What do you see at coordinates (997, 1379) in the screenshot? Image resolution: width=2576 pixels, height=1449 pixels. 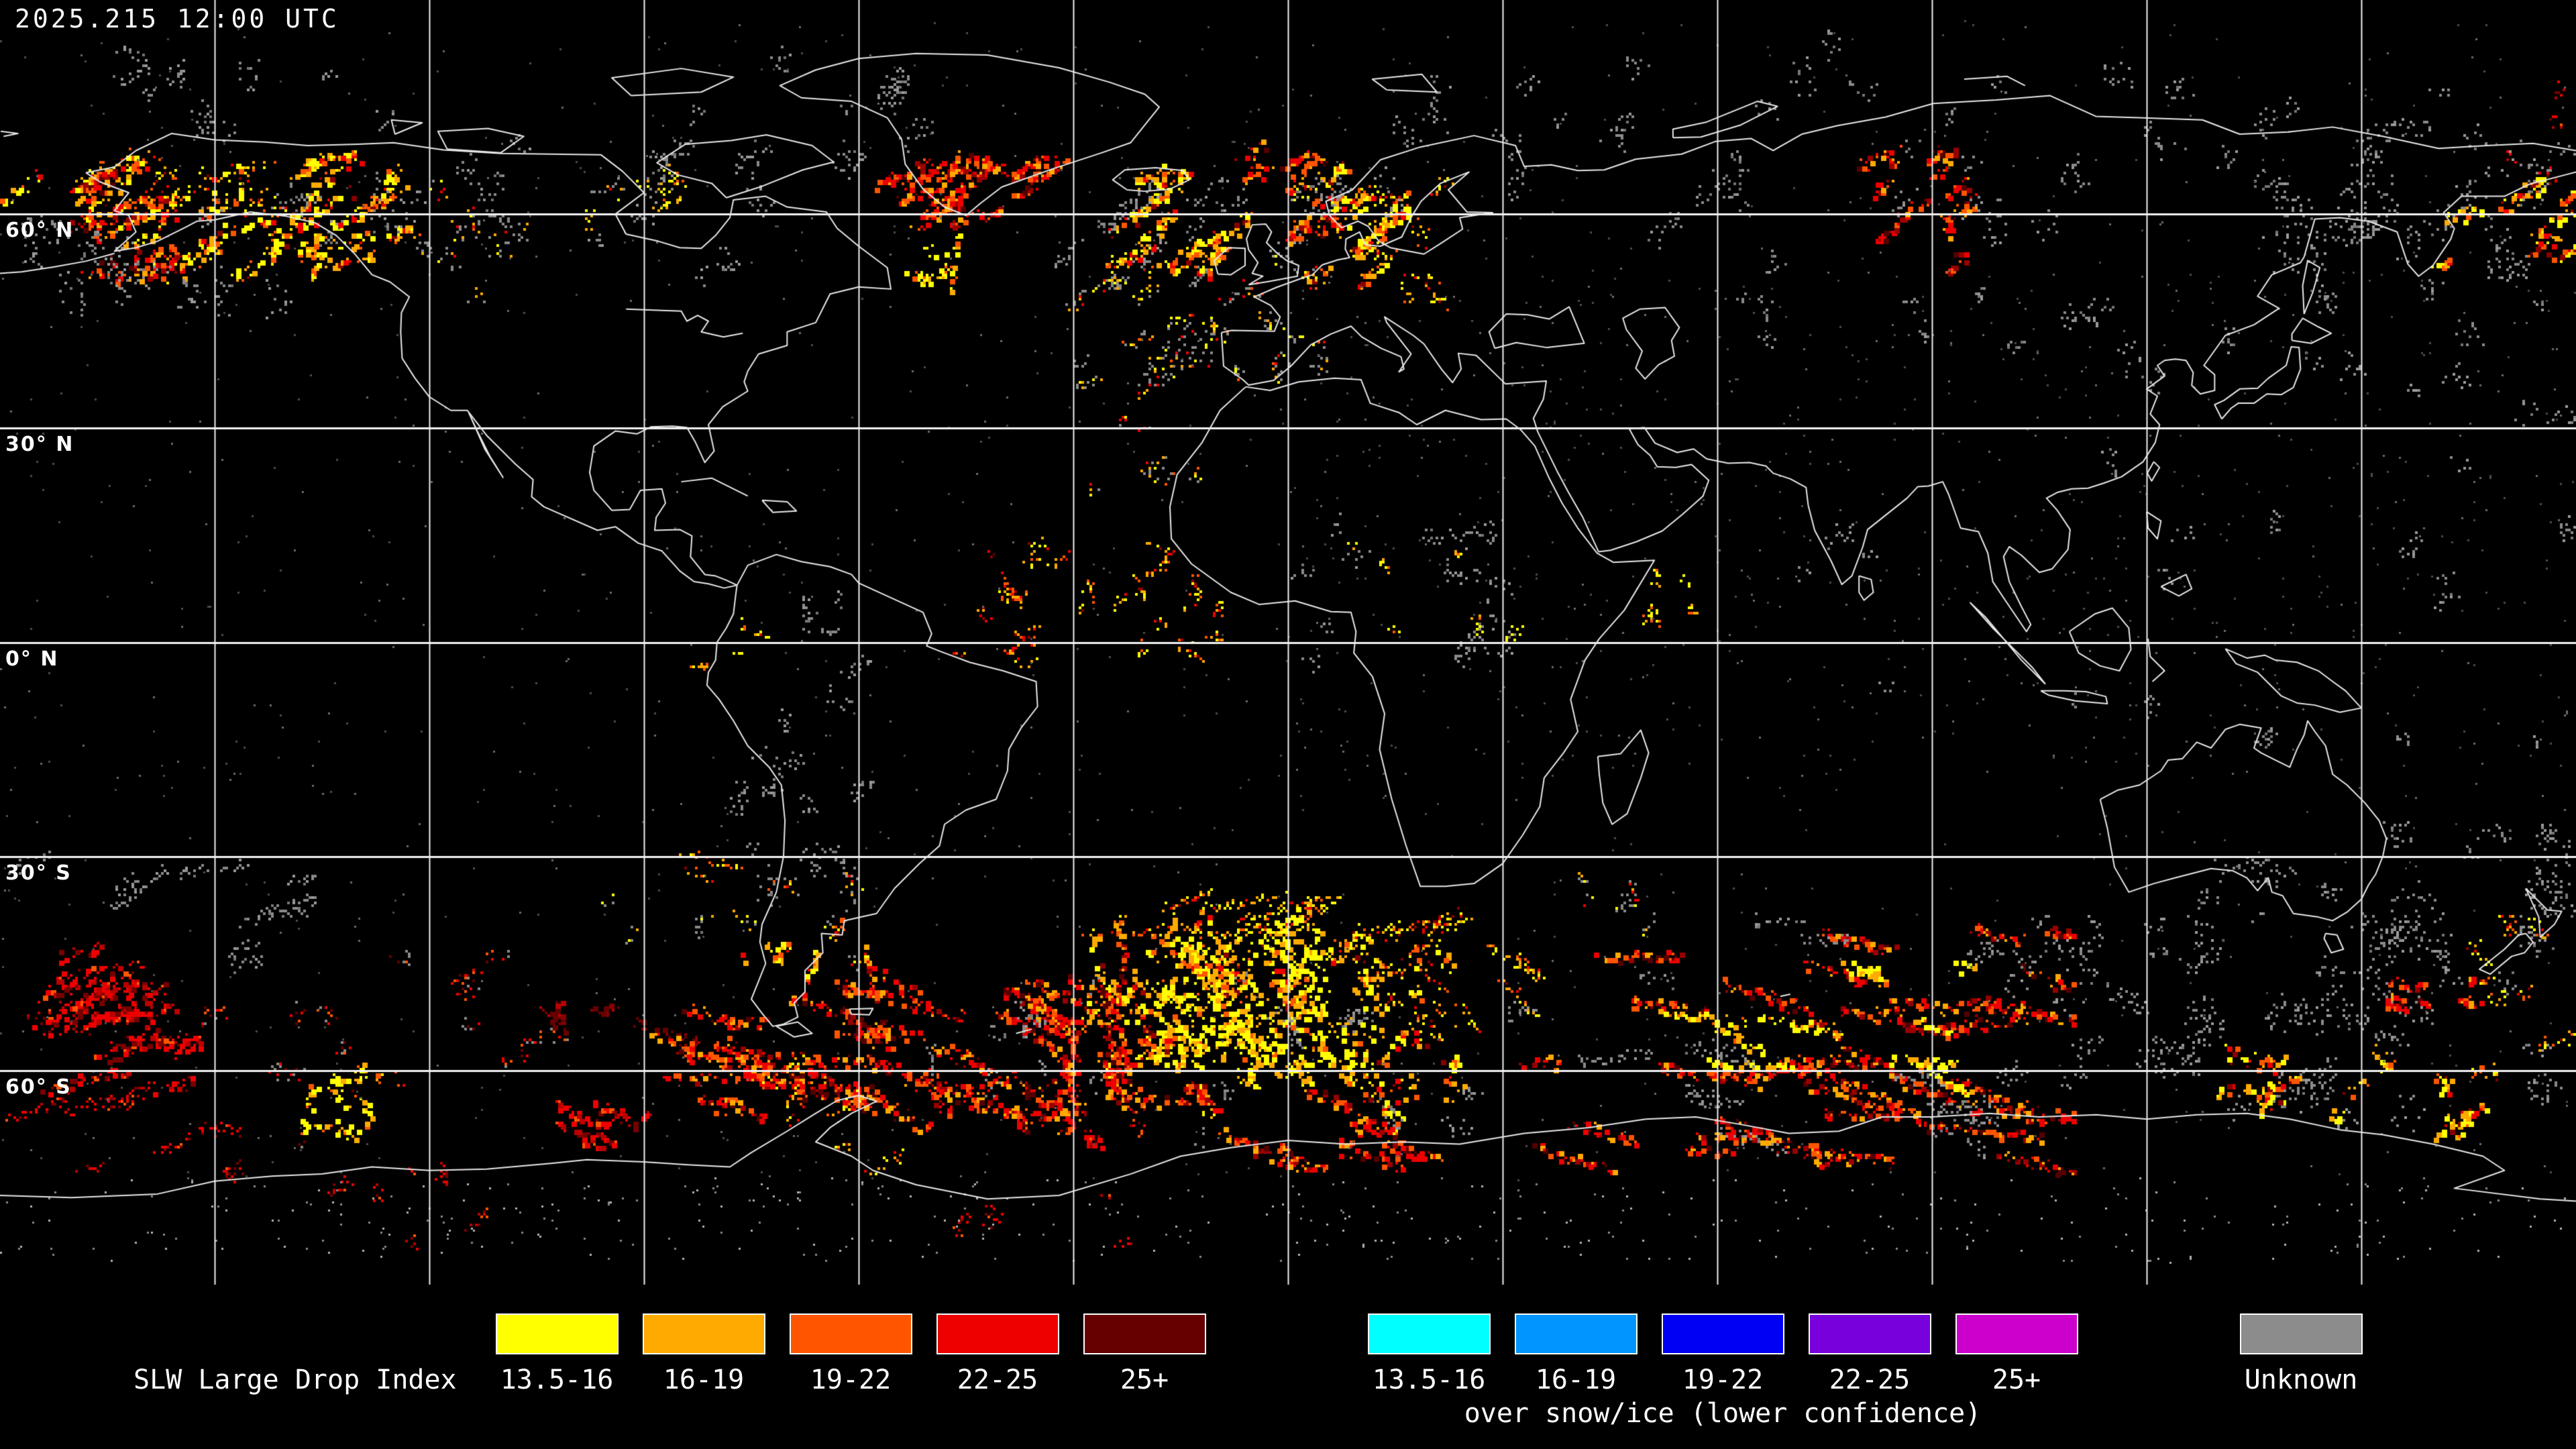 I see `main-label-22-25: 22-25` at bounding box center [997, 1379].